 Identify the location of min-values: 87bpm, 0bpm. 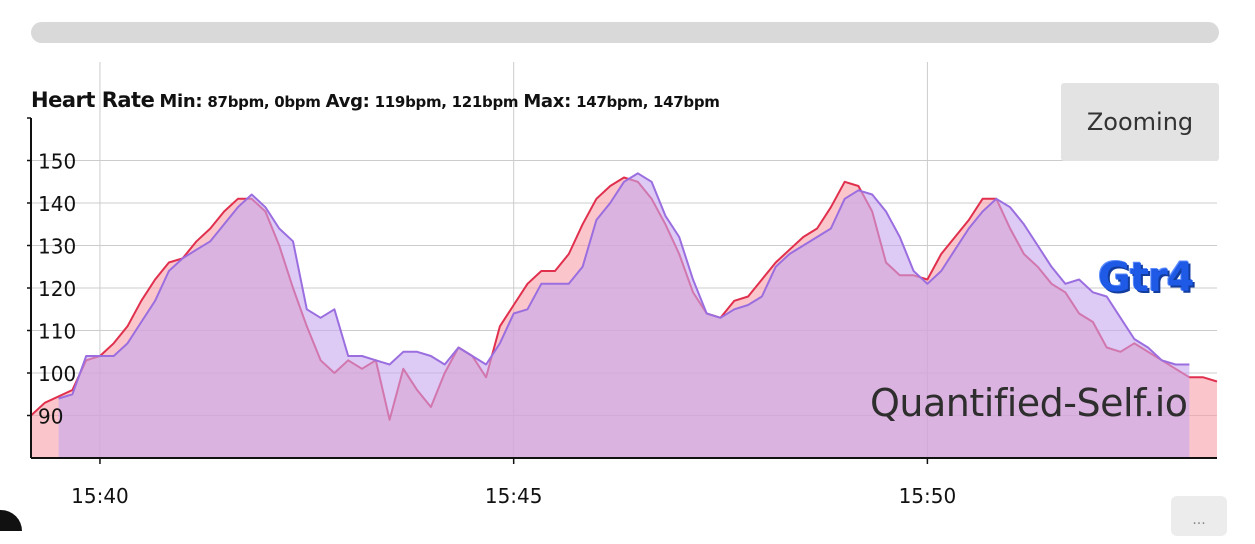
(264, 102).